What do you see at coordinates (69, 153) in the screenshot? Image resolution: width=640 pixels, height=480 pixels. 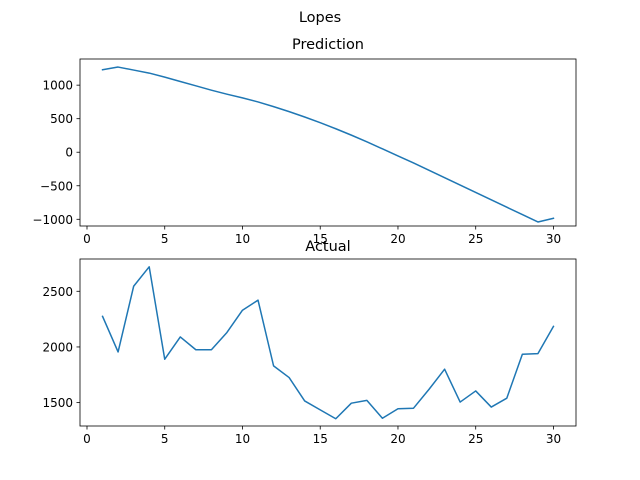 I see `prediction-y-tick-label: 0` at bounding box center [69, 153].